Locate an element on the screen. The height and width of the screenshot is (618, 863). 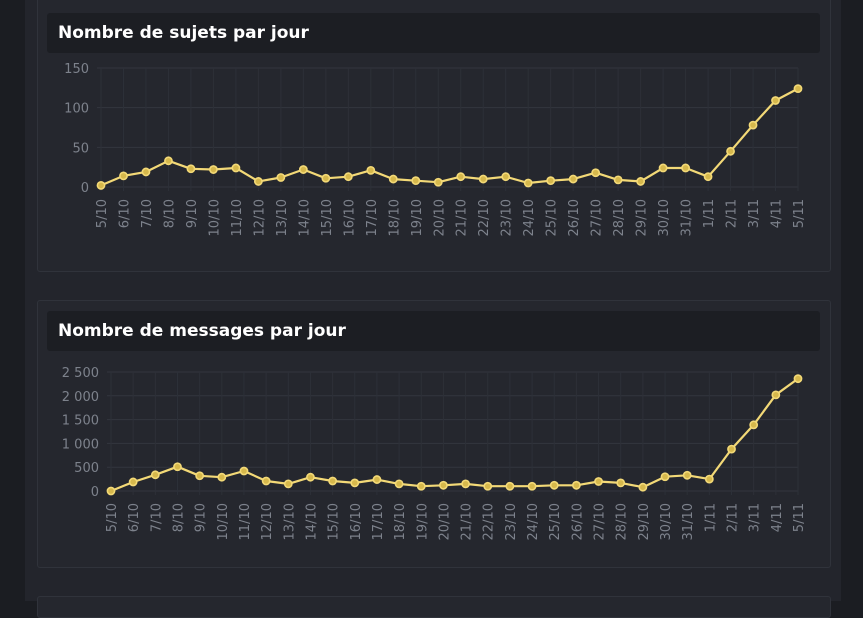
x-tick-label: 30/10 is located at coordinates (664, 217).